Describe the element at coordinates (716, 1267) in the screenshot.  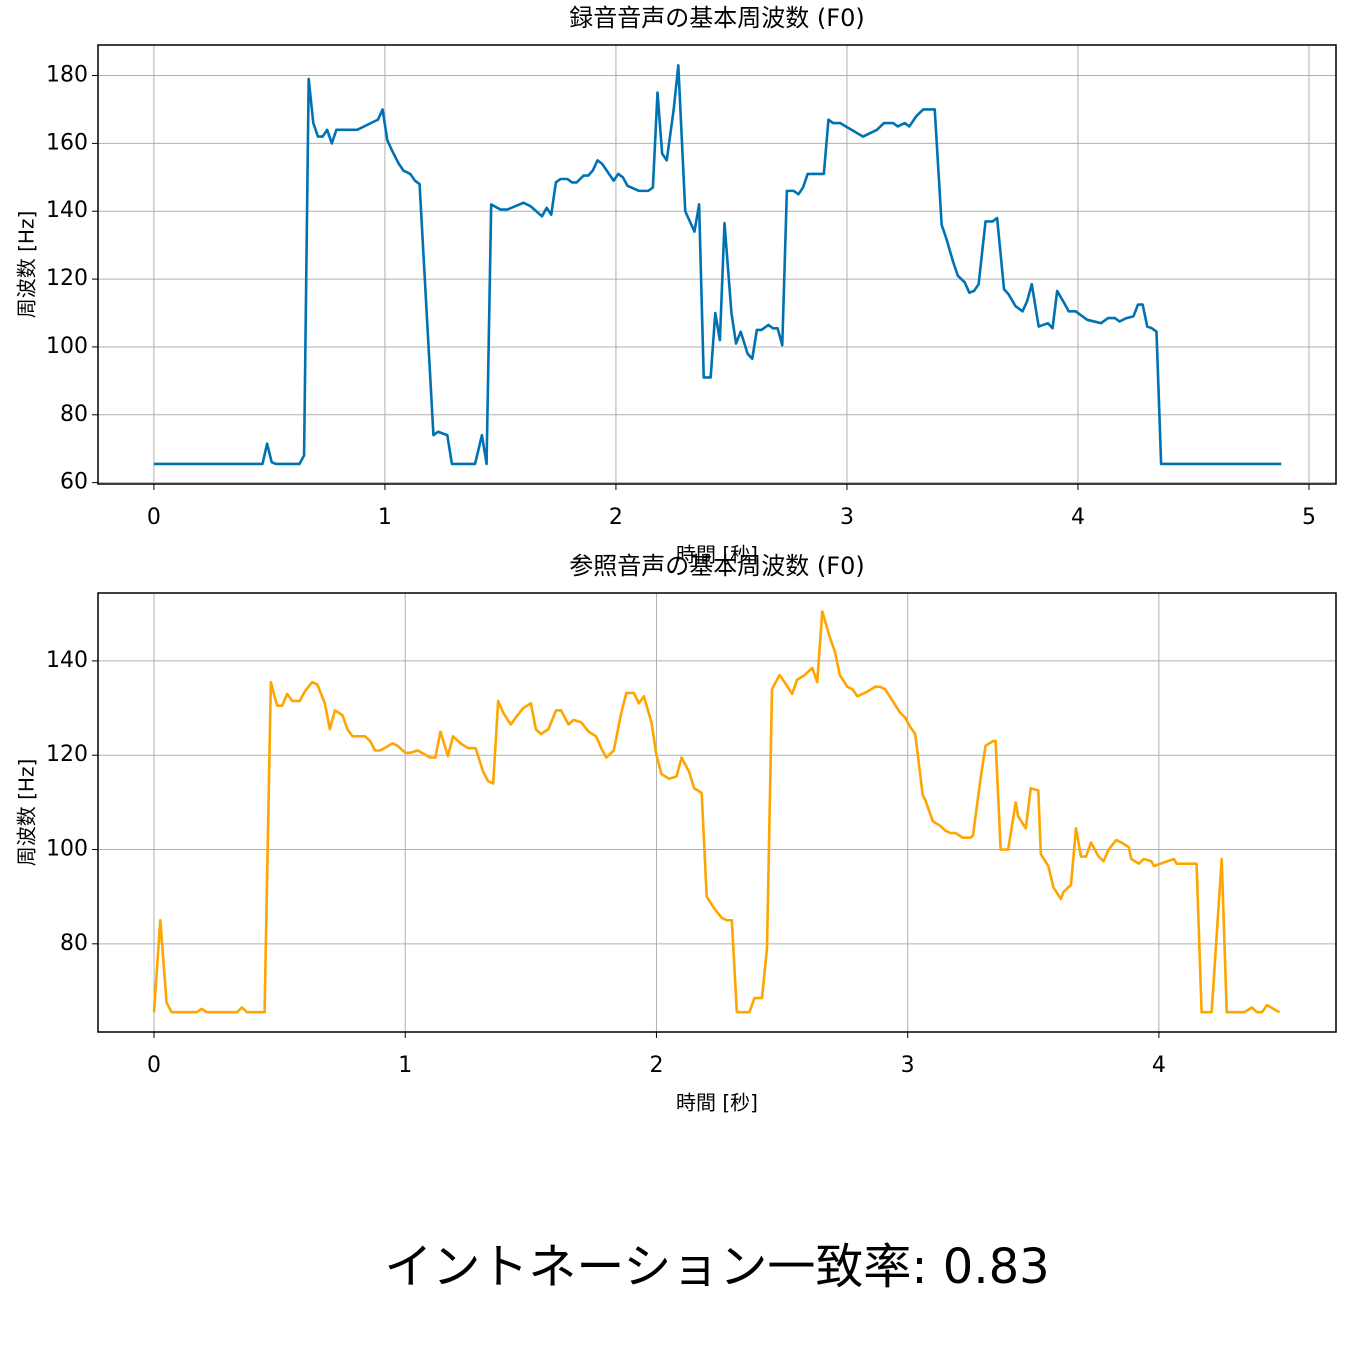
I see `score-text: イントネーション一致率: 0.83` at that location.